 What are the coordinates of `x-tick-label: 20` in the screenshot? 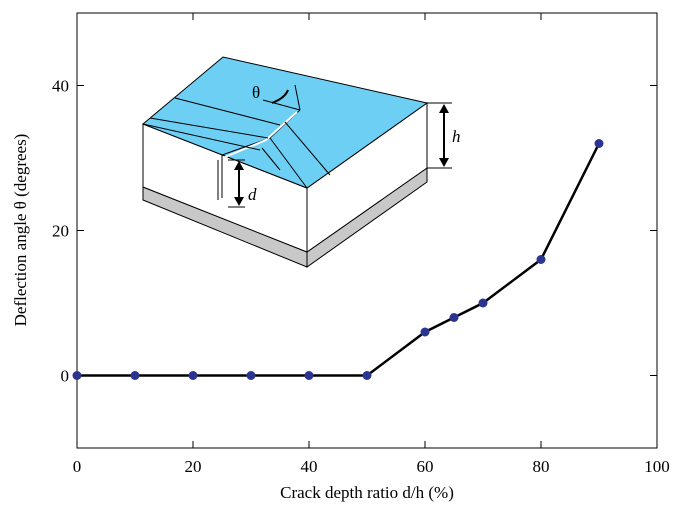 It's located at (193, 466).